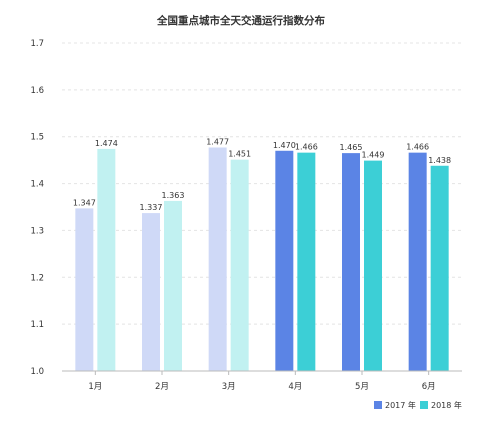 This screenshot has height=427, width=483. What do you see at coordinates (400, 405) in the screenshot?
I see `legend-label-2017: 2017 年` at bounding box center [400, 405].